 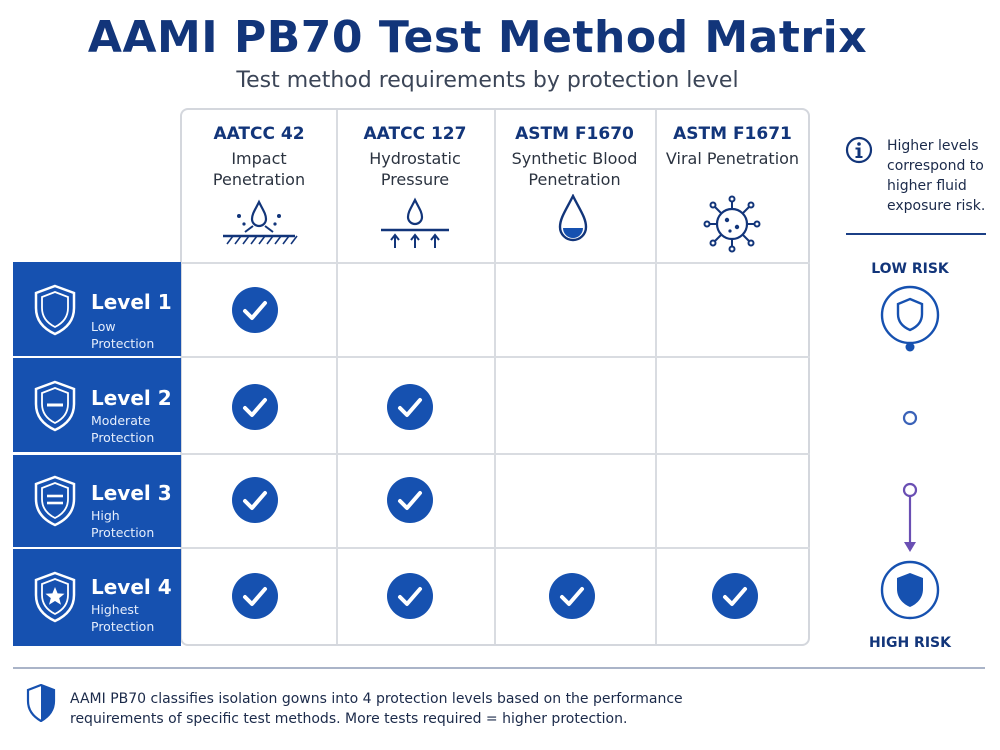 I want to click on blood-drop-icon, so click(x=573, y=218).